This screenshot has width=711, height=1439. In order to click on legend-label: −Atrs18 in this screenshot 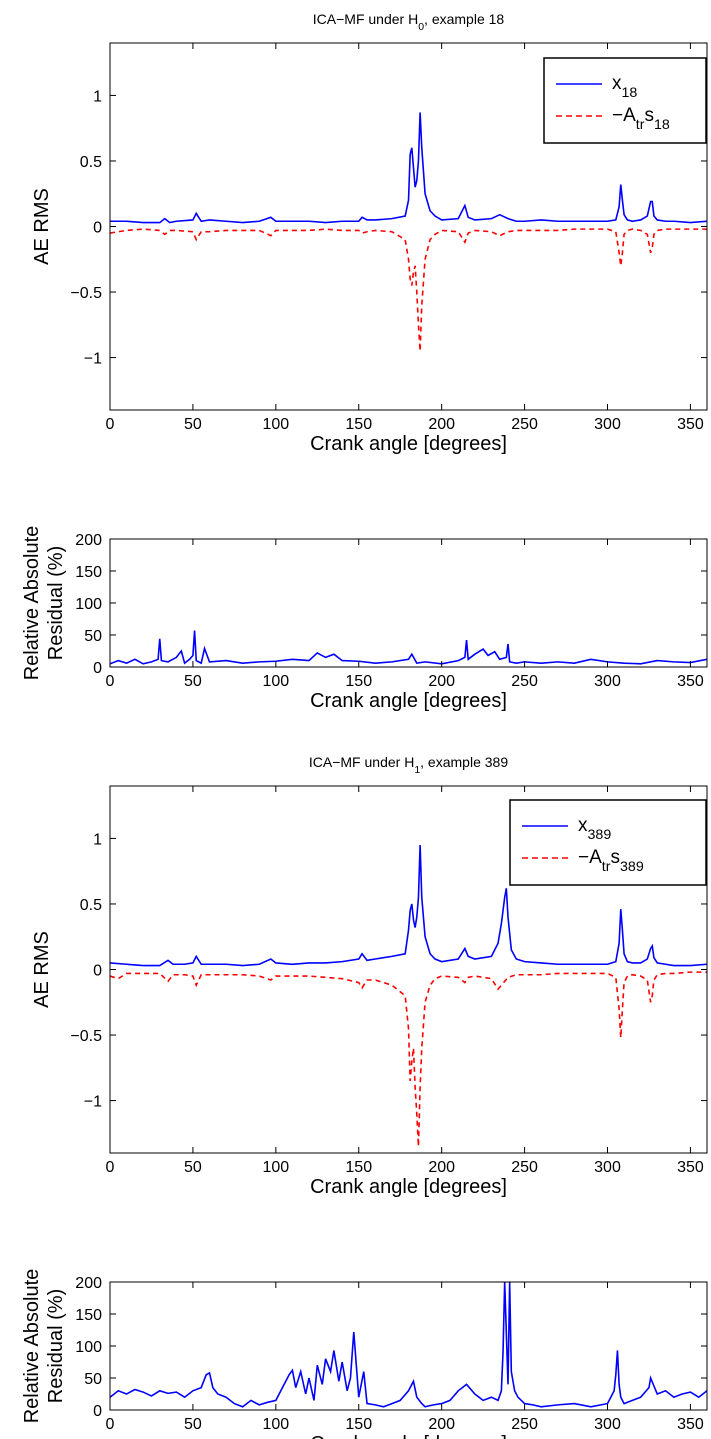, I will do `click(641, 119)`.